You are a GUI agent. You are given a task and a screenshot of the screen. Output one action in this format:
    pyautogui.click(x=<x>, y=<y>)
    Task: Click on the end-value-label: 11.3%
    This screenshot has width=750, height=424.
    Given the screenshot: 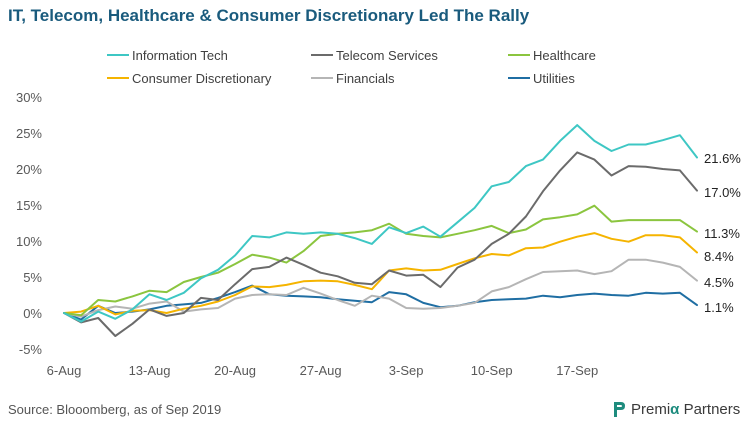 What is the action you would take?
    pyautogui.click(x=722, y=233)
    